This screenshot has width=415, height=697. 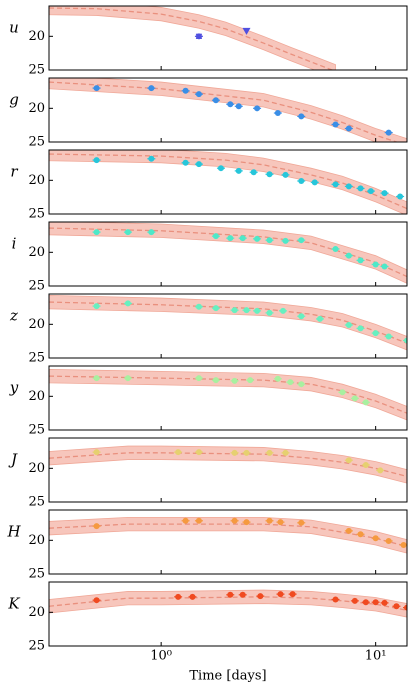 What do you see at coordinates (14, 171) in the screenshot?
I see `y-label: r` at bounding box center [14, 171].